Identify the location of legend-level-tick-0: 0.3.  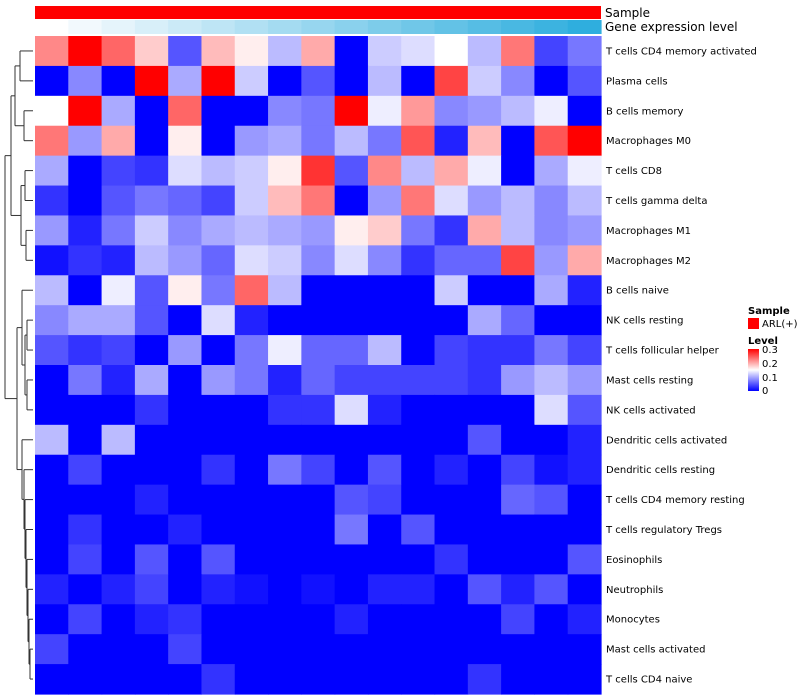
(770, 350).